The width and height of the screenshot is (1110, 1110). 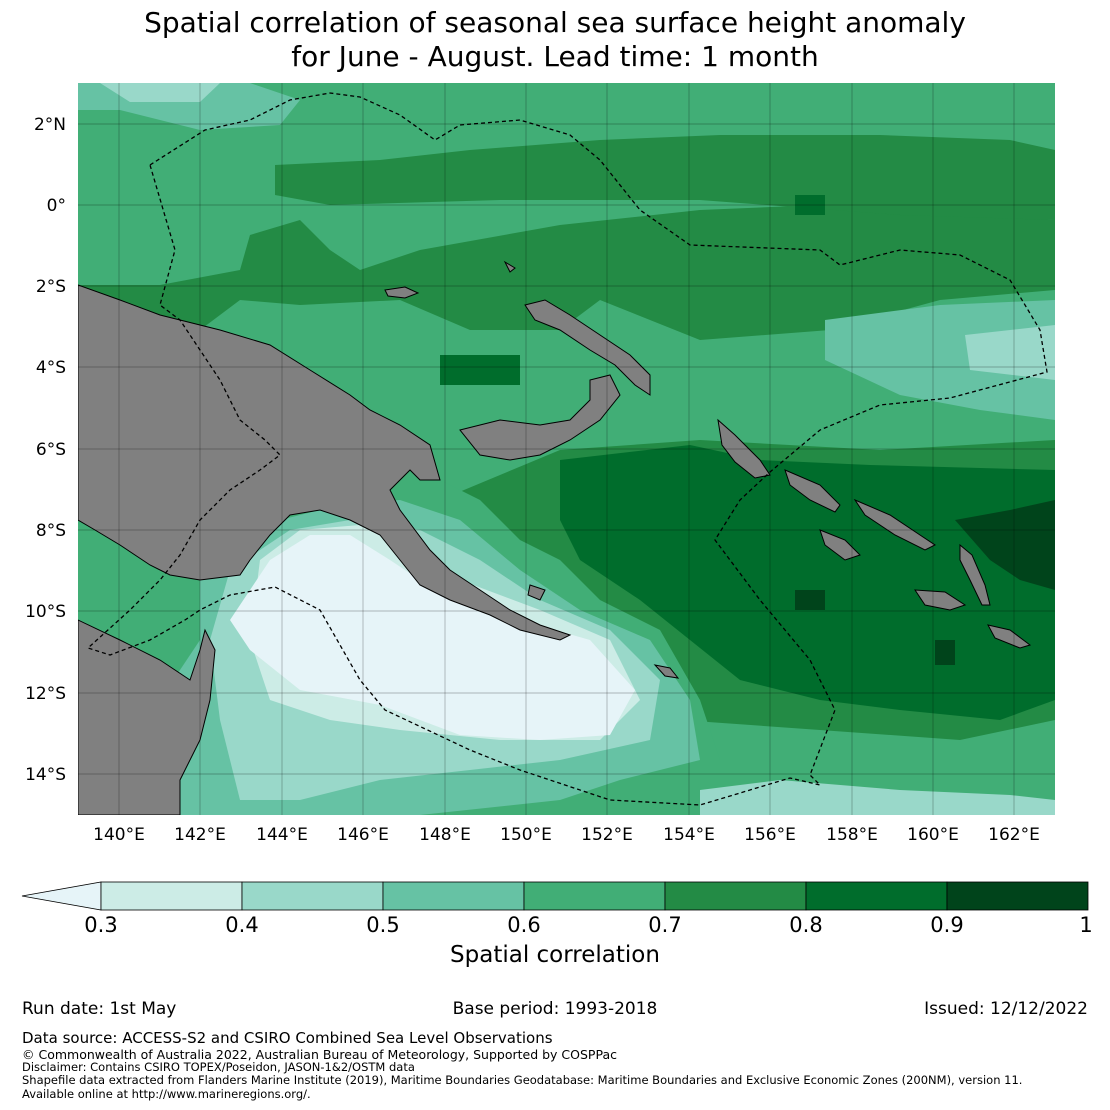 What do you see at coordinates (445, 835) in the screenshot?
I see `lon-label: 148°E` at bounding box center [445, 835].